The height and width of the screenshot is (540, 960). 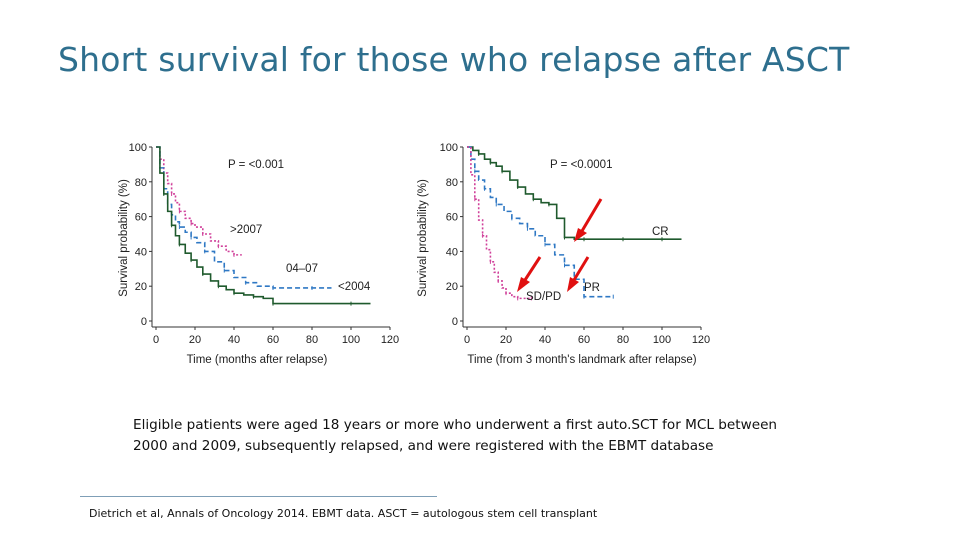 What do you see at coordinates (581, 165) in the screenshot?
I see `p-value-label: P = <0.0001` at bounding box center [581, 165].